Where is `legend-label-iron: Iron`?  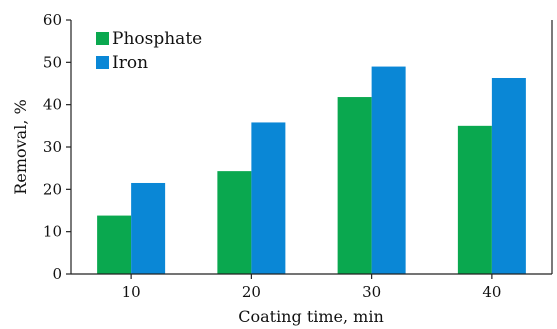 legend-label-iron: Iron is located at coordinates (130, 63).